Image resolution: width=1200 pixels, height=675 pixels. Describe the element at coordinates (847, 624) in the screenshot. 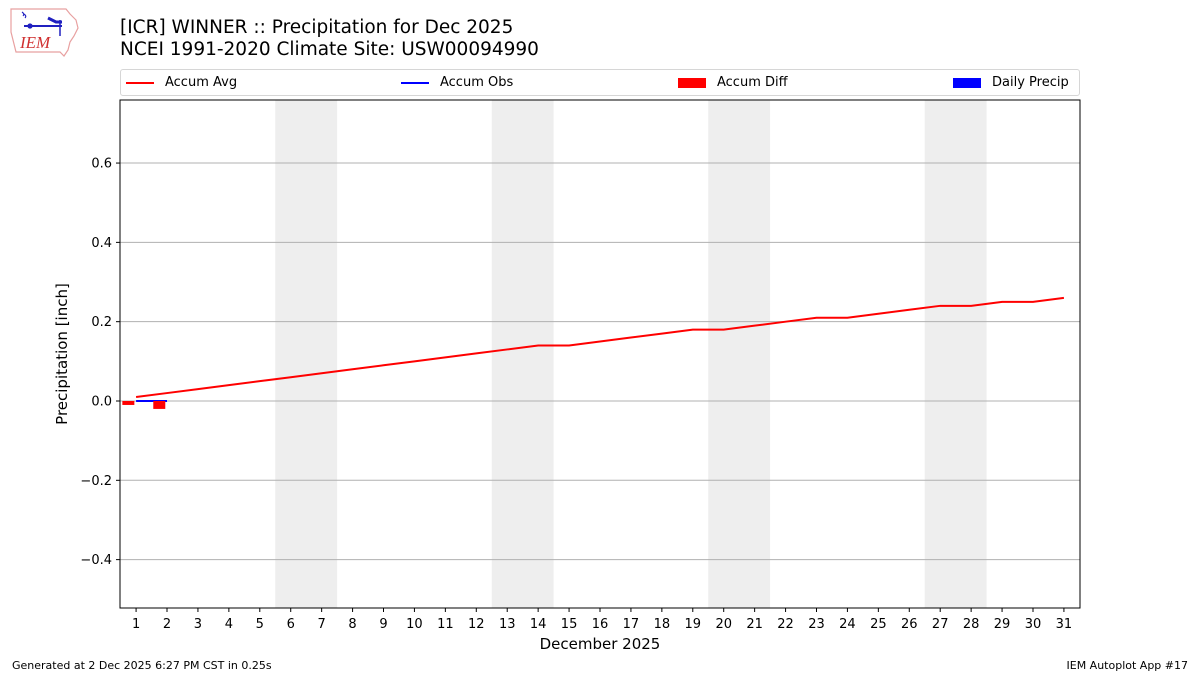

I see `x-tick-label: 24` at that location.